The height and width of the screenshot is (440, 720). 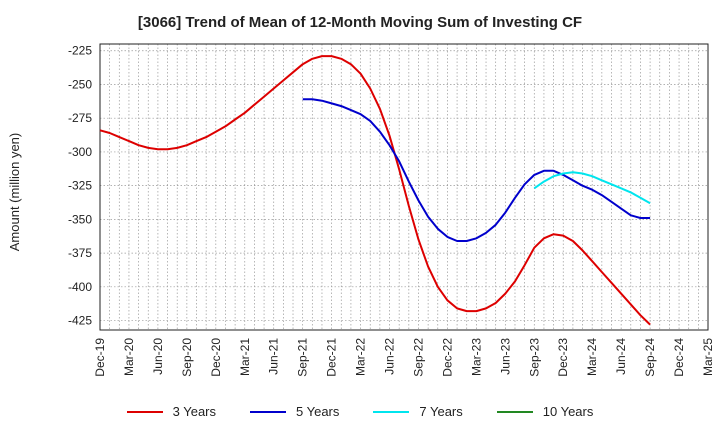 I want to click on y-tick-label: -425, so click(x=80, y=321).